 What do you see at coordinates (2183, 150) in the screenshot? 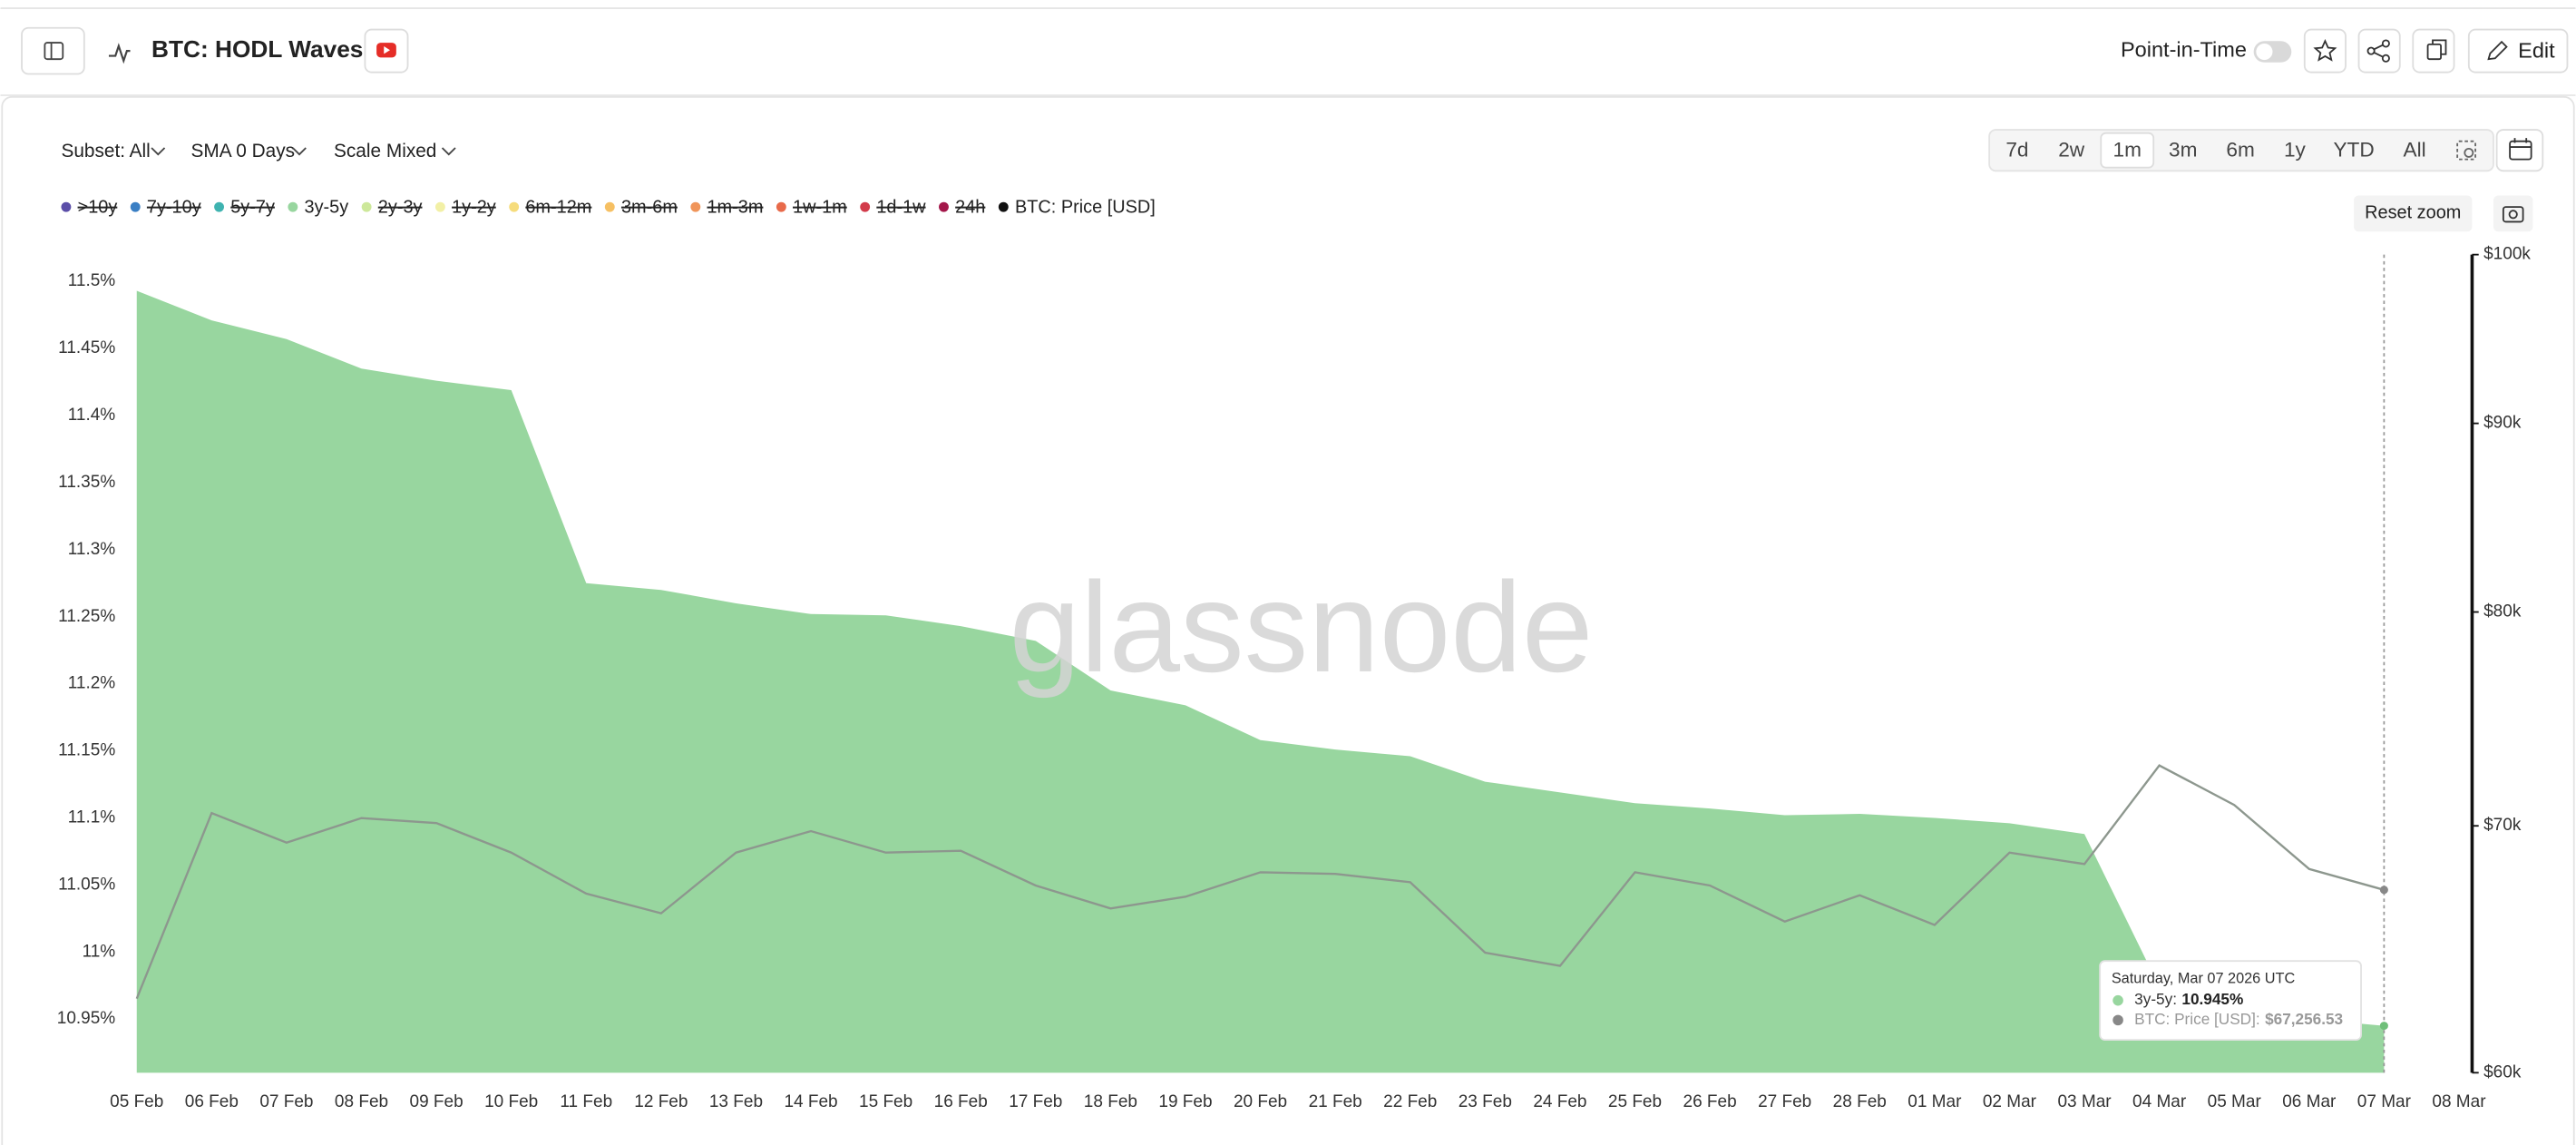
I see `range-button: 3m` at bounding box center [2183, 150].